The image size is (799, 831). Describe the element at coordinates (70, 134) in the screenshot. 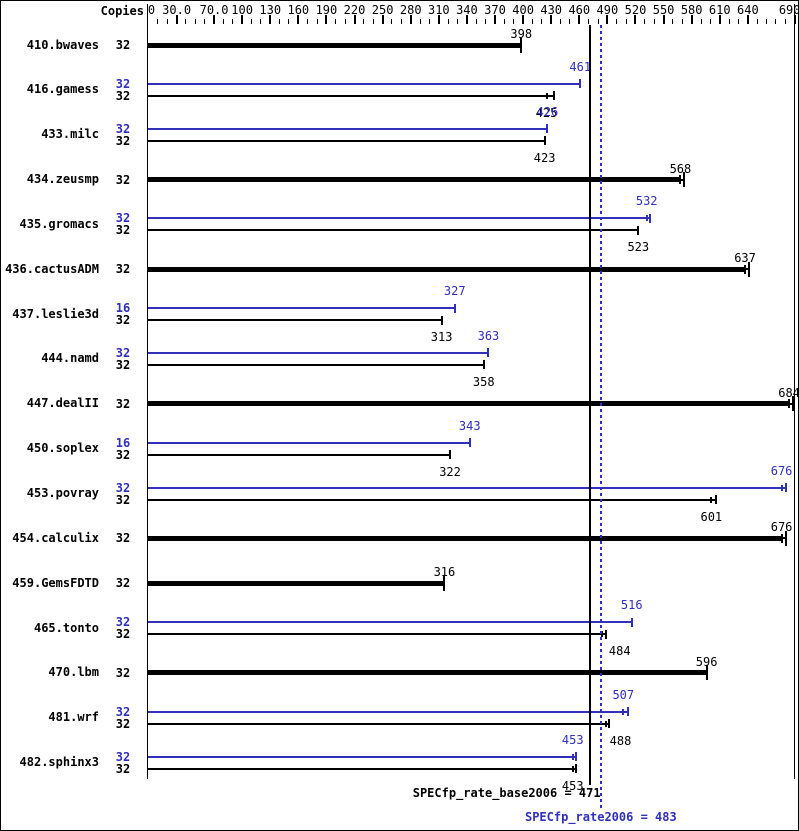

I see `benchmark-name: 433.milc` at that location.